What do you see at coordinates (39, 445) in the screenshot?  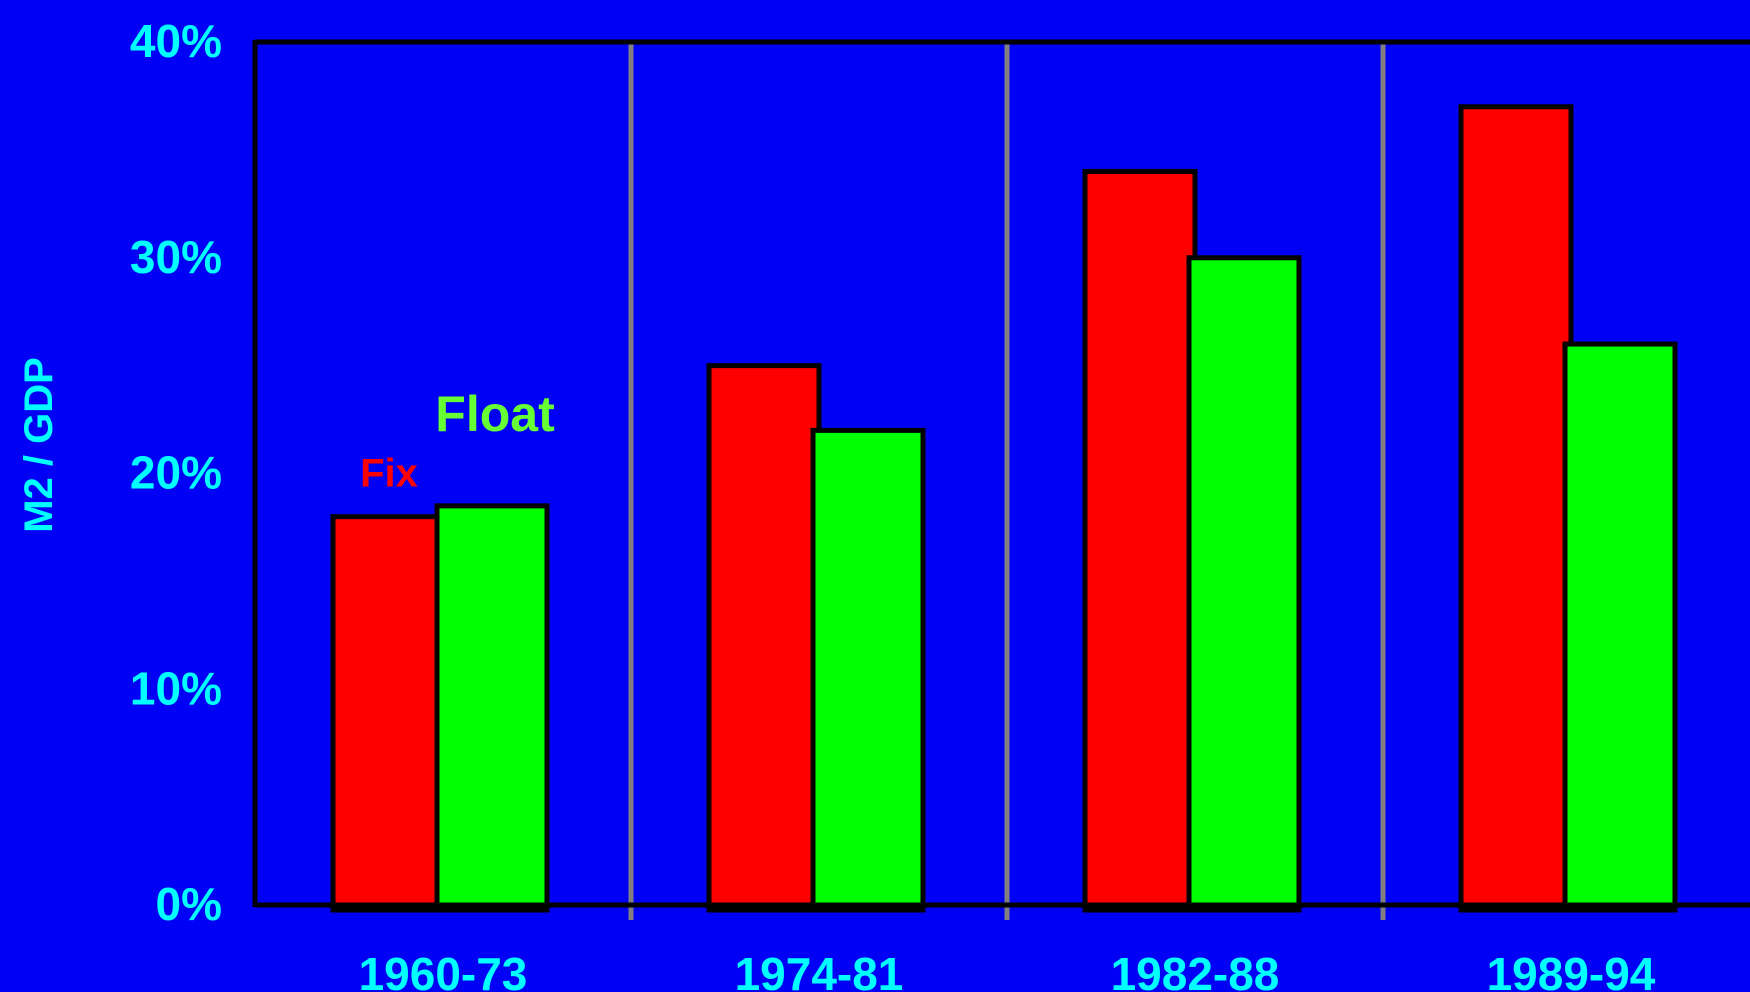 I see `y-axis-label: M2 / GDP` at bounding box center [39, 445].